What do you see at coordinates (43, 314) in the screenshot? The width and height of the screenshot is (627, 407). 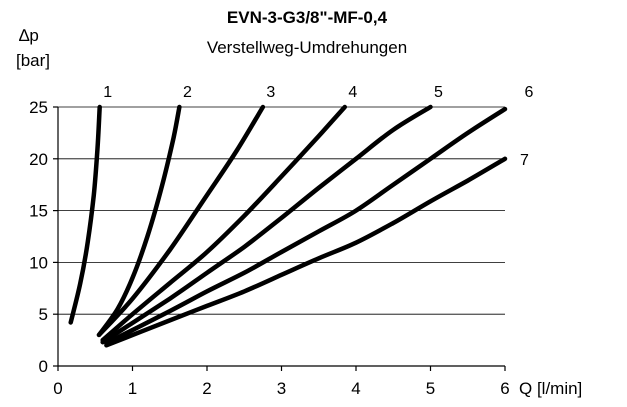 I see `y-tick-label: 5` at bounding box center [43, 314].